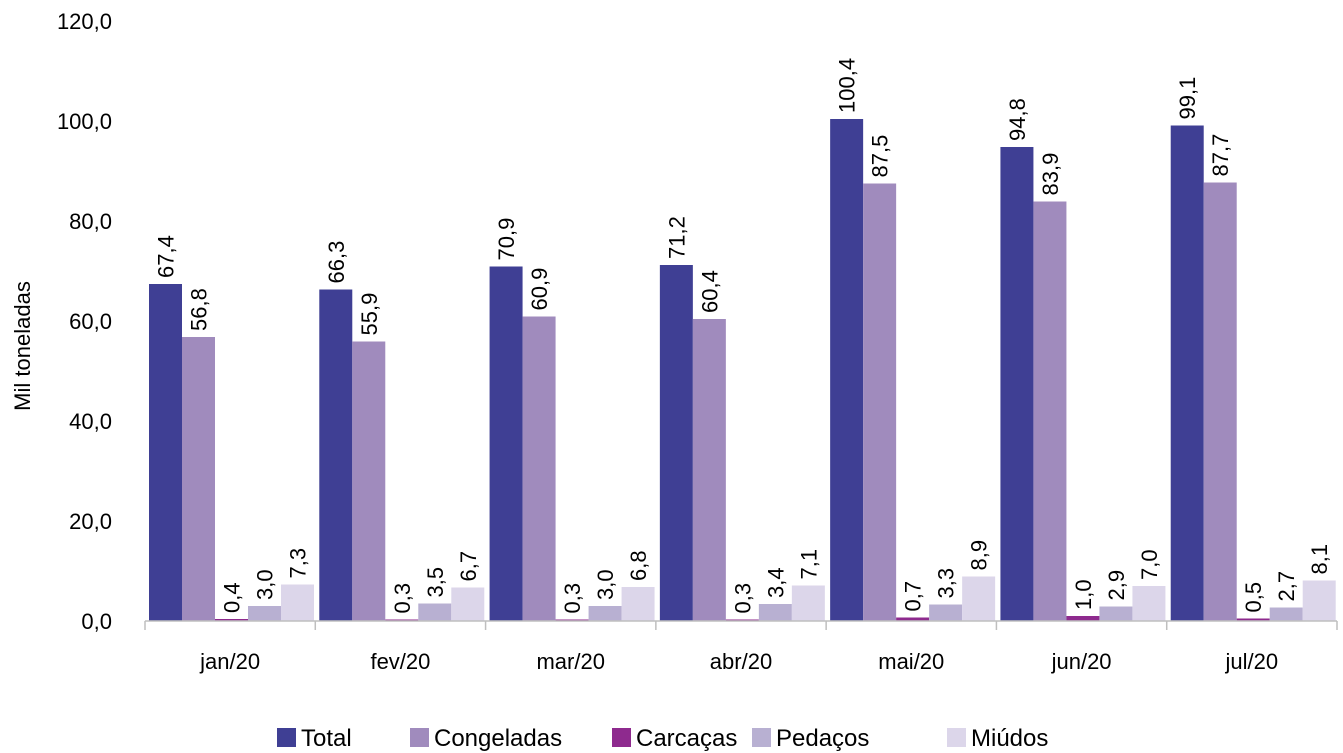  Describe the element at coordinates (741, 661) in the screenshot. I see `x-tick-label: abr/20` at that location.